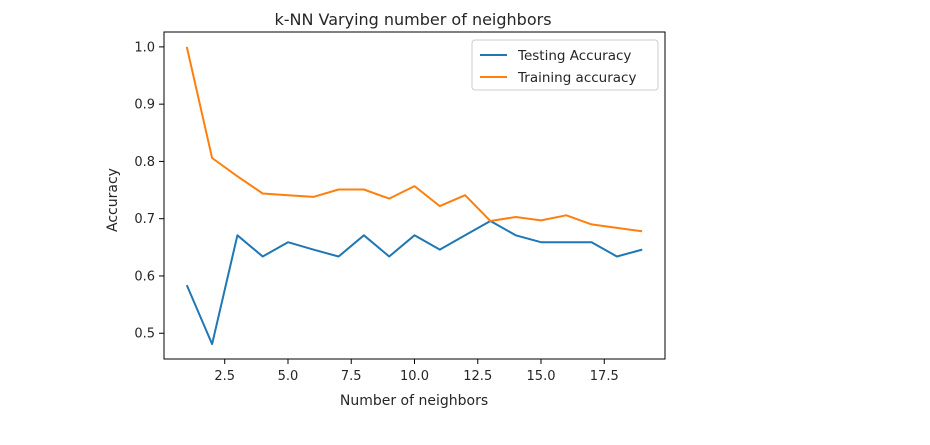  I want to click on chart-title: k-NN Varying number of neighbors, so click(412, 19).